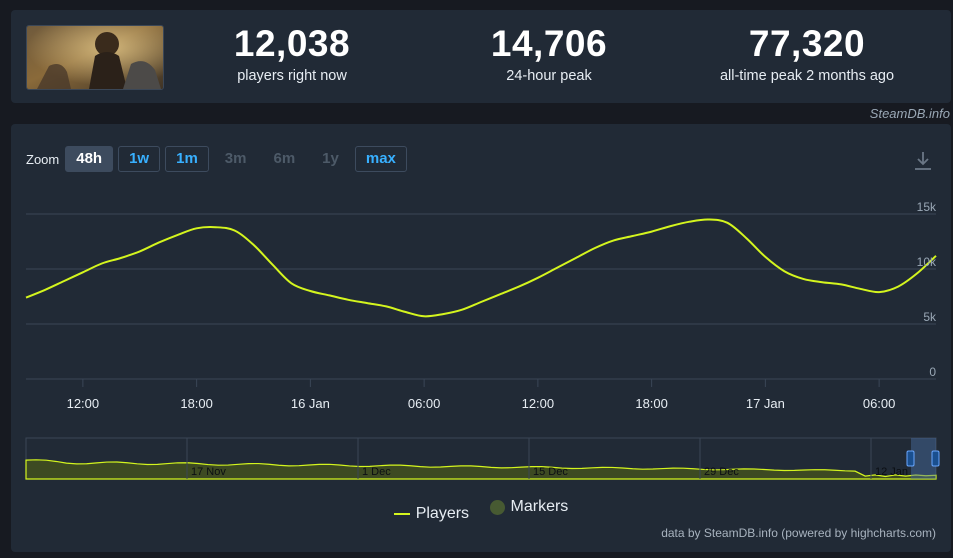  Describe the element at coordinates (549, 43) in the screenshot. I see `peak-24h-value: 14,706` at that location.